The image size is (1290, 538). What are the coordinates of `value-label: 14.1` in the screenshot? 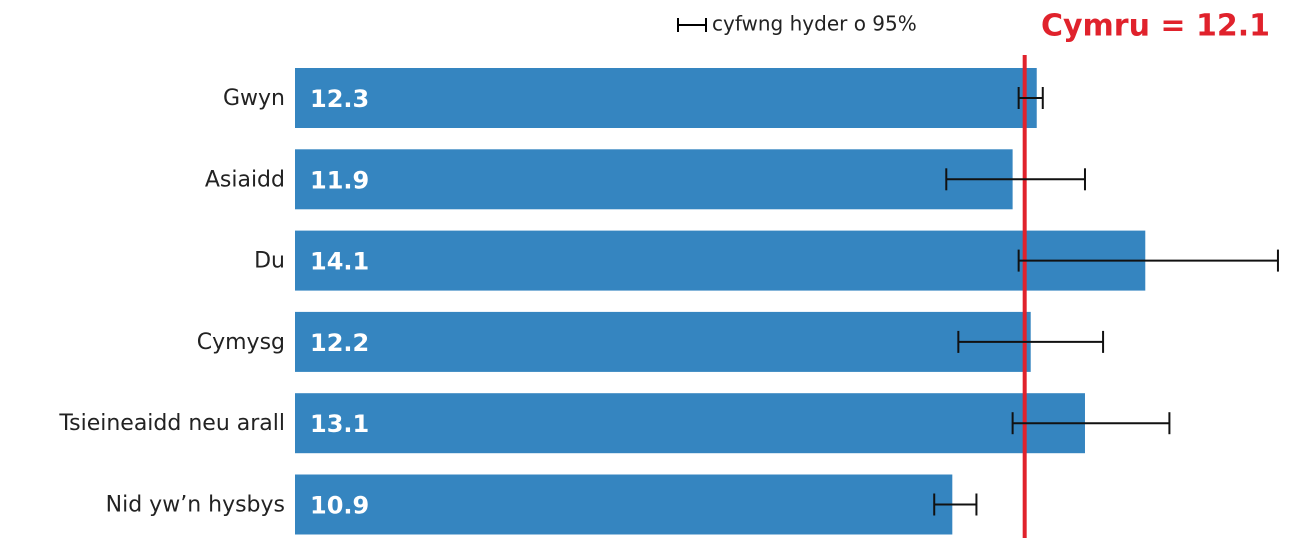 It's located at (339, 262).